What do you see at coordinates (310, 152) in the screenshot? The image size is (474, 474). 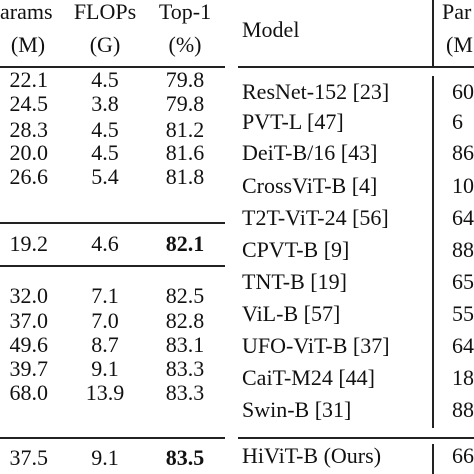 I see `cell-text: DeiT-B/16 [43]` at bounding box center [310, 152].